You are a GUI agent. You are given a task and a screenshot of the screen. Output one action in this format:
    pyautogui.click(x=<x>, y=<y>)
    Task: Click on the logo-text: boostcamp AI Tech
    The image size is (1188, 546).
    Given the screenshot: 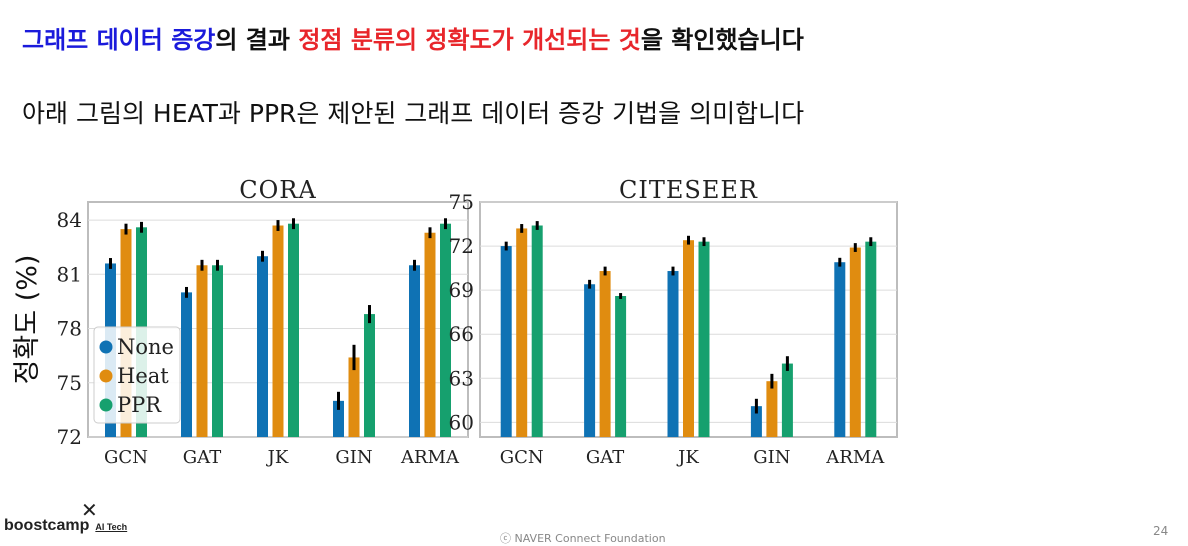 What is the action you would take?
    pyautogui.click(x=66, y=525)
    